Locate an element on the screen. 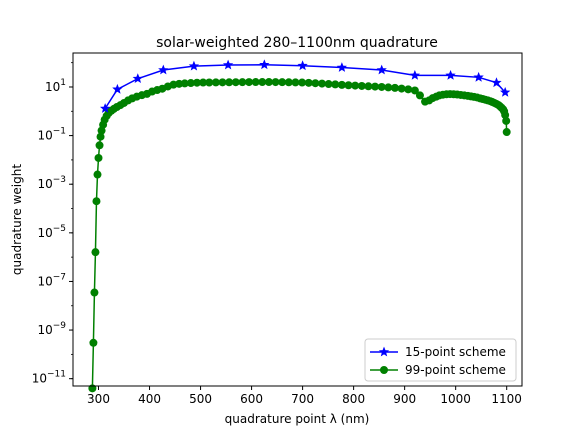 The width and height of the screenshot is (581, 436). x-tick-label-600: 600 is located at coordinates (251, 399).